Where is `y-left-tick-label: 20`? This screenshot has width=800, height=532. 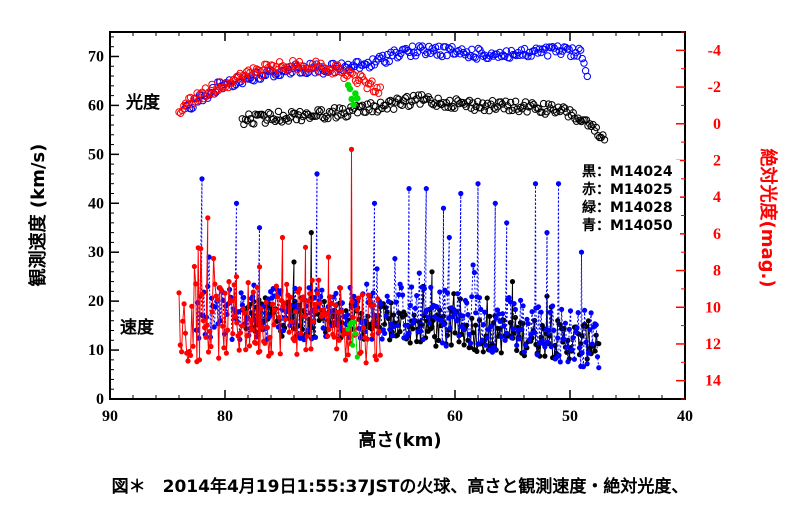 y-left-tick-label: 20 is located at coordinates (96, 301).